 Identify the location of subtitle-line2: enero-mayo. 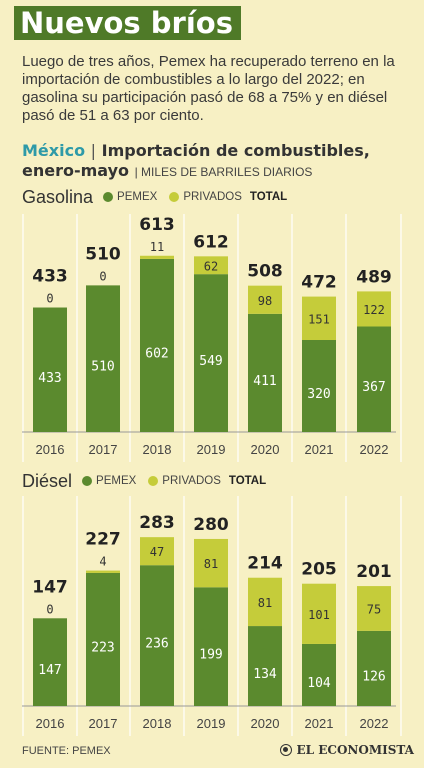
(76, 170).